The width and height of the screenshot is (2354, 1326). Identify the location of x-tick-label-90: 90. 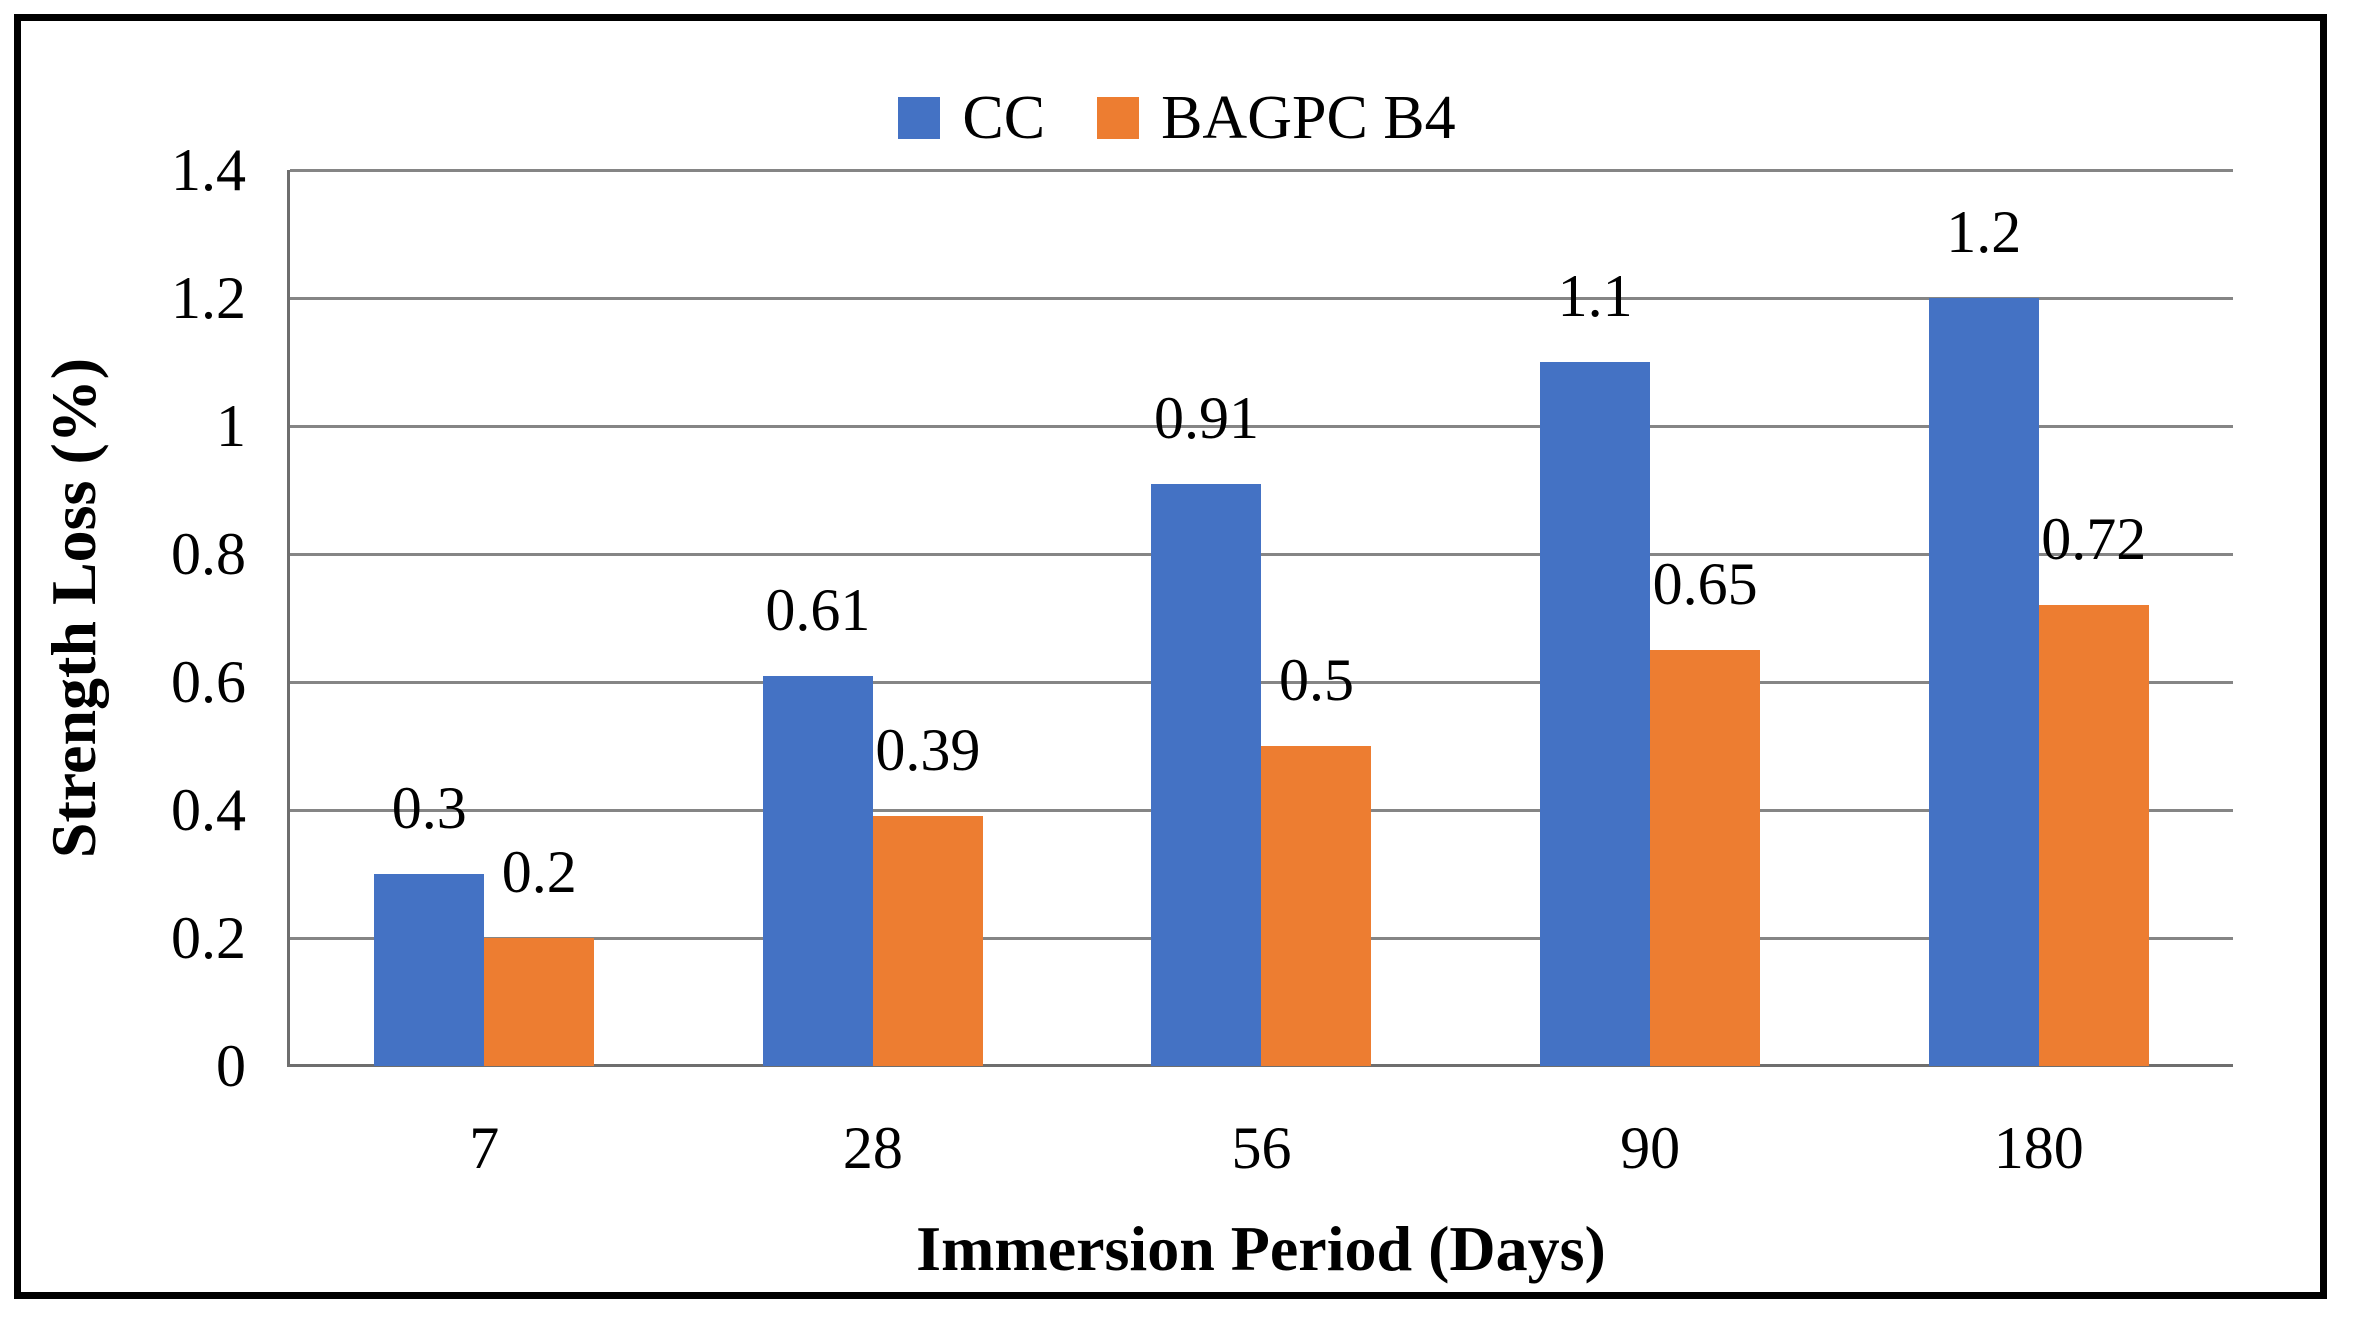
(1650, 1148).